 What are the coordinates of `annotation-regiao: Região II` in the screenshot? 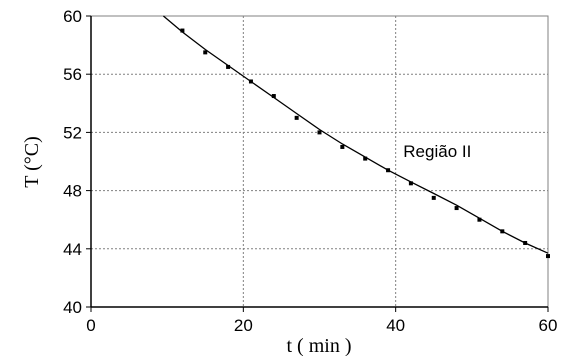 It's located at (437, 151).